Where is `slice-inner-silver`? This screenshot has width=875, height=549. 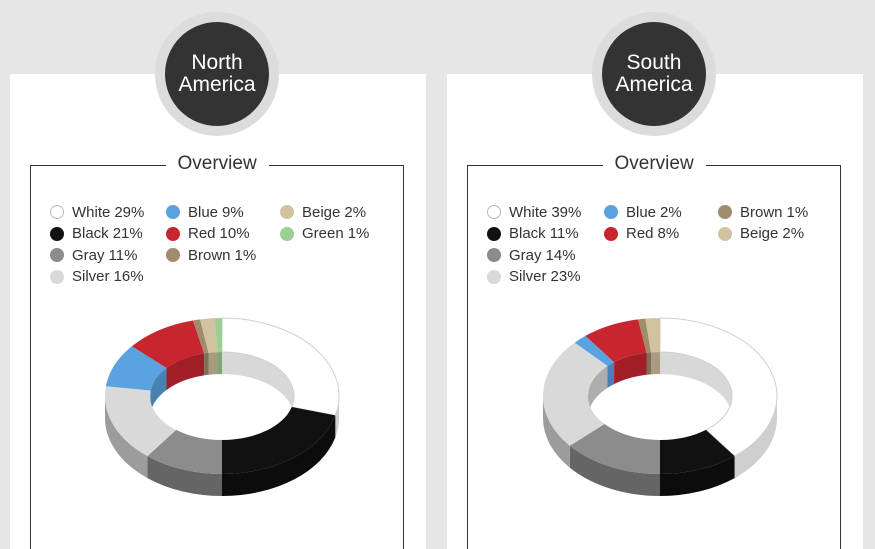 slice-inner-silver is located at coordinates (598, 391).